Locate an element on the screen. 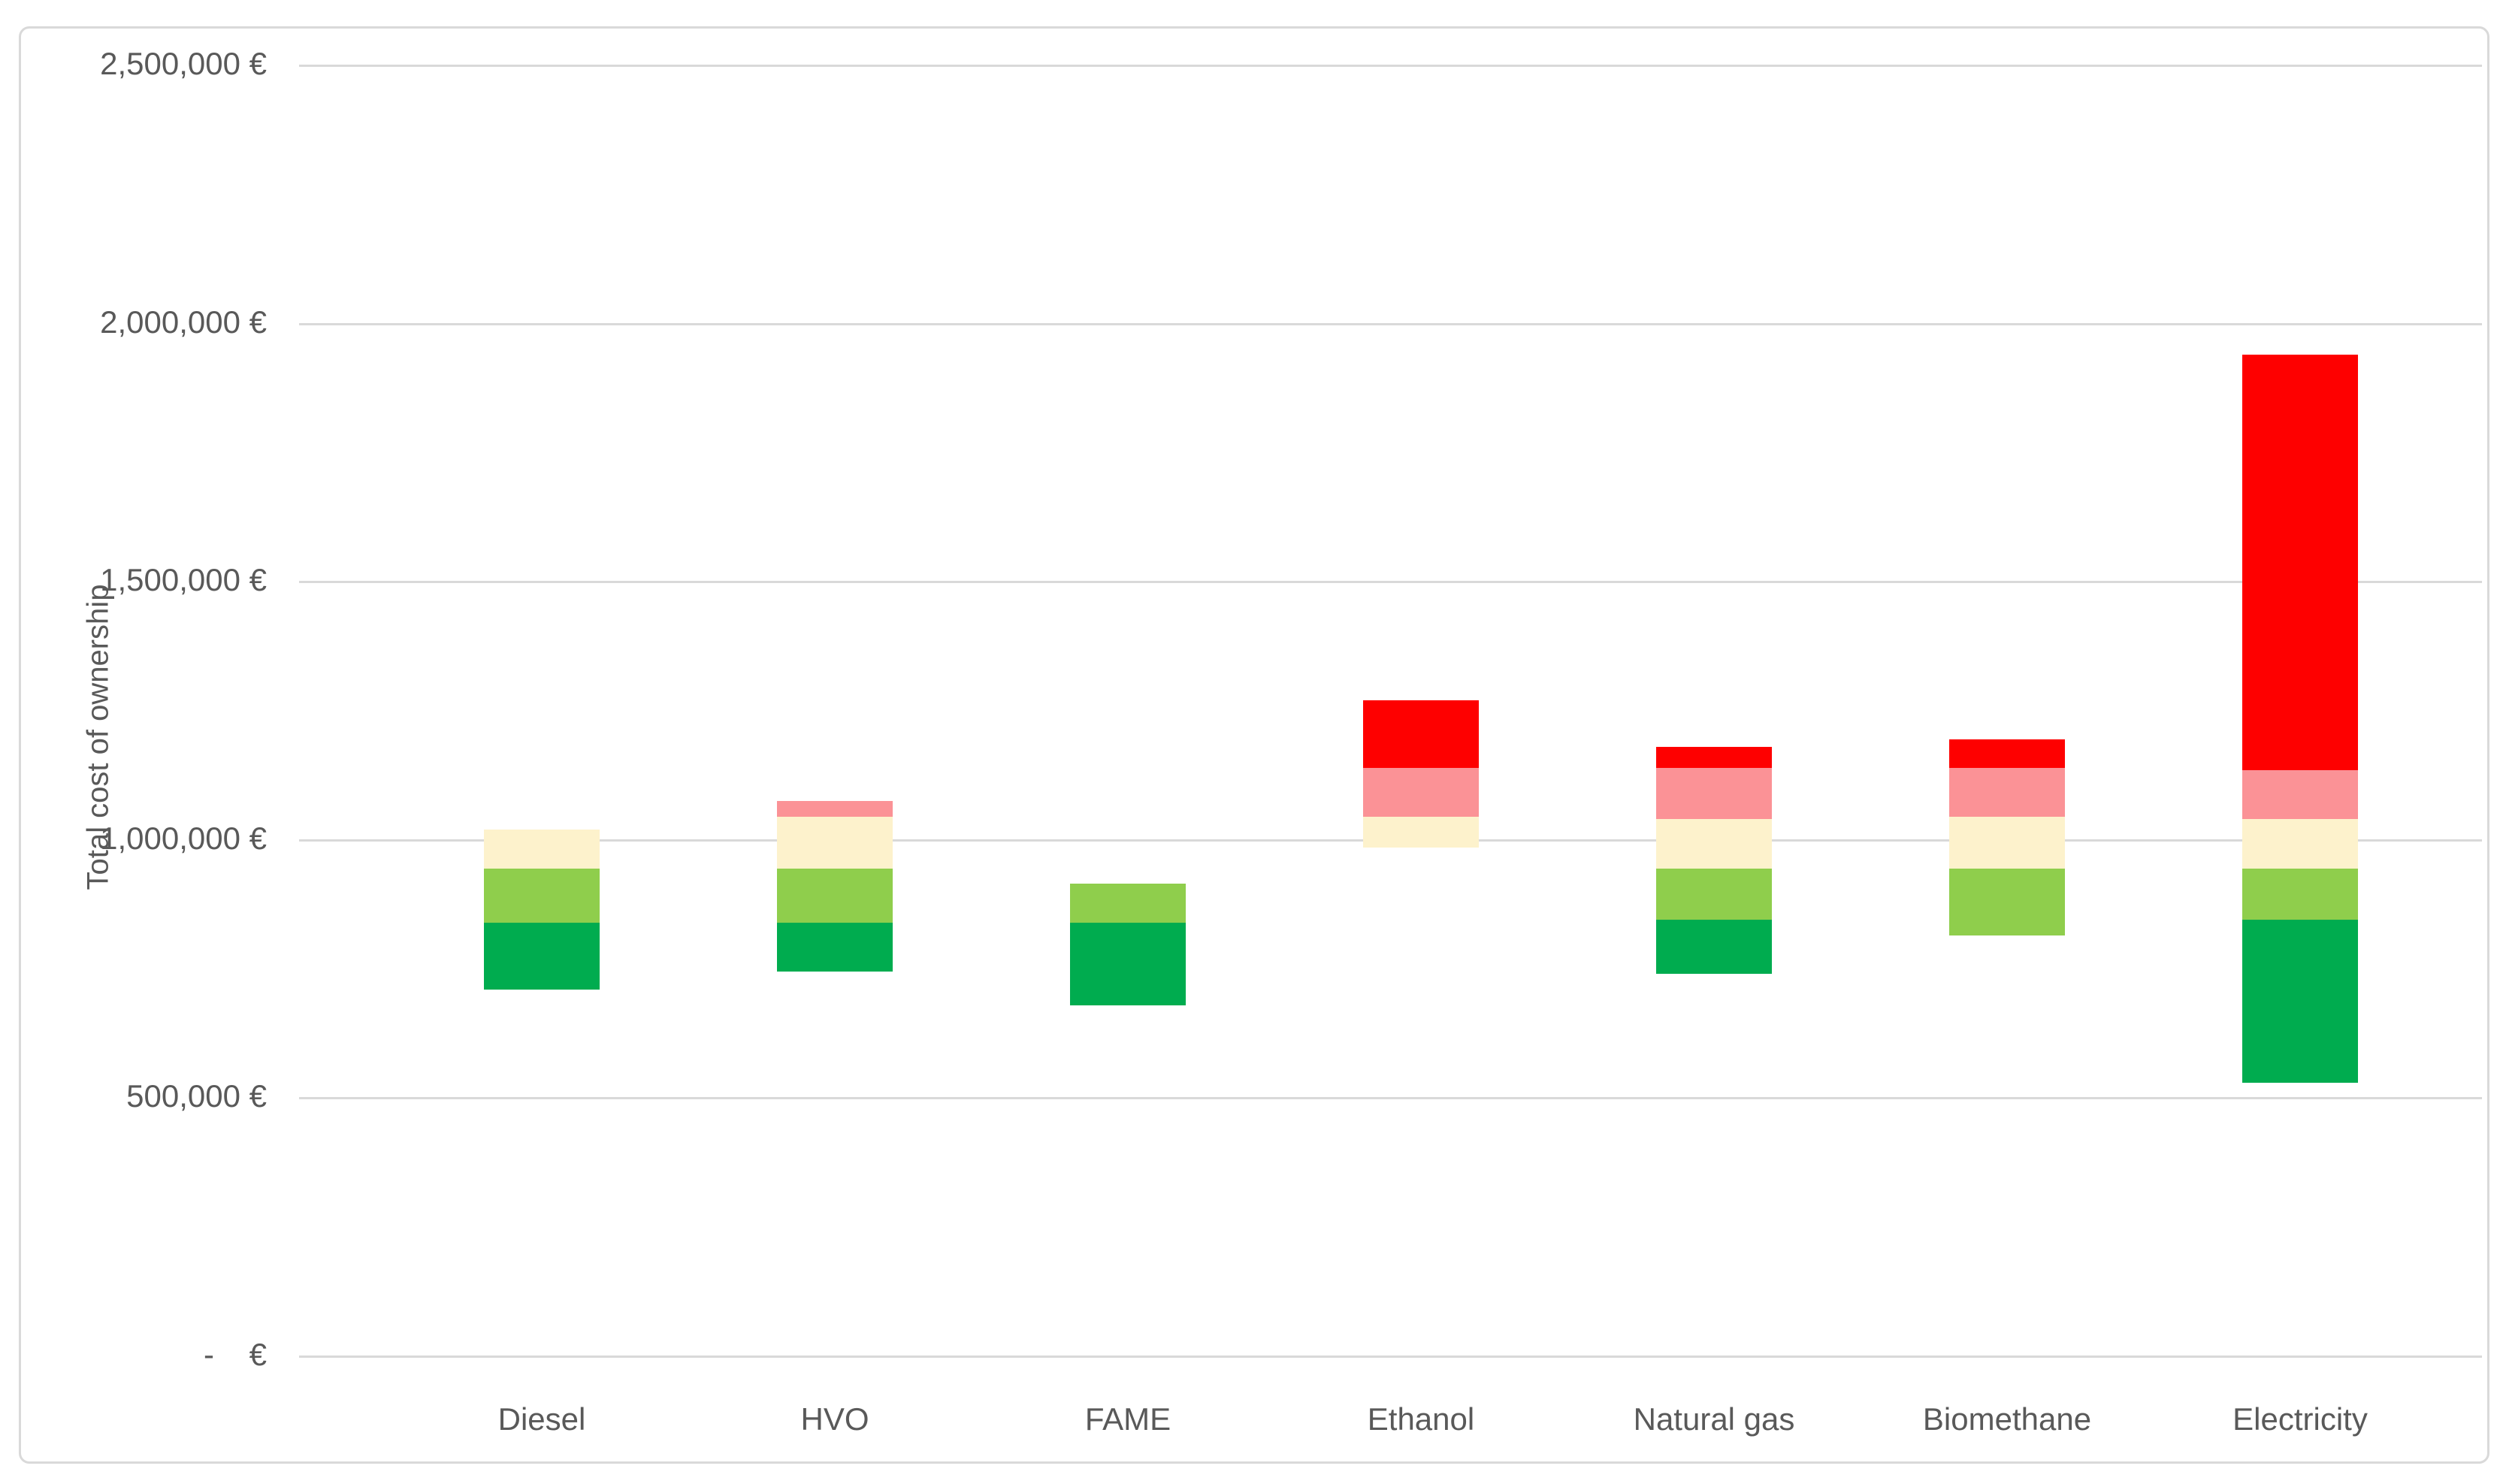 This screenshot has height=1484, width=2503. bar-segment-biomethane-red is located at coordinates (2007, 754).